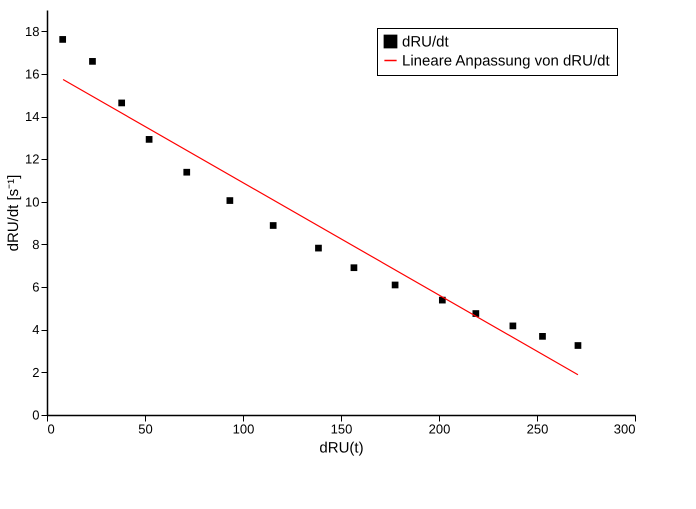  Describe the element at coordinates (36, 415) in the screenshot. I see `y-tick-label: 0` at that location.